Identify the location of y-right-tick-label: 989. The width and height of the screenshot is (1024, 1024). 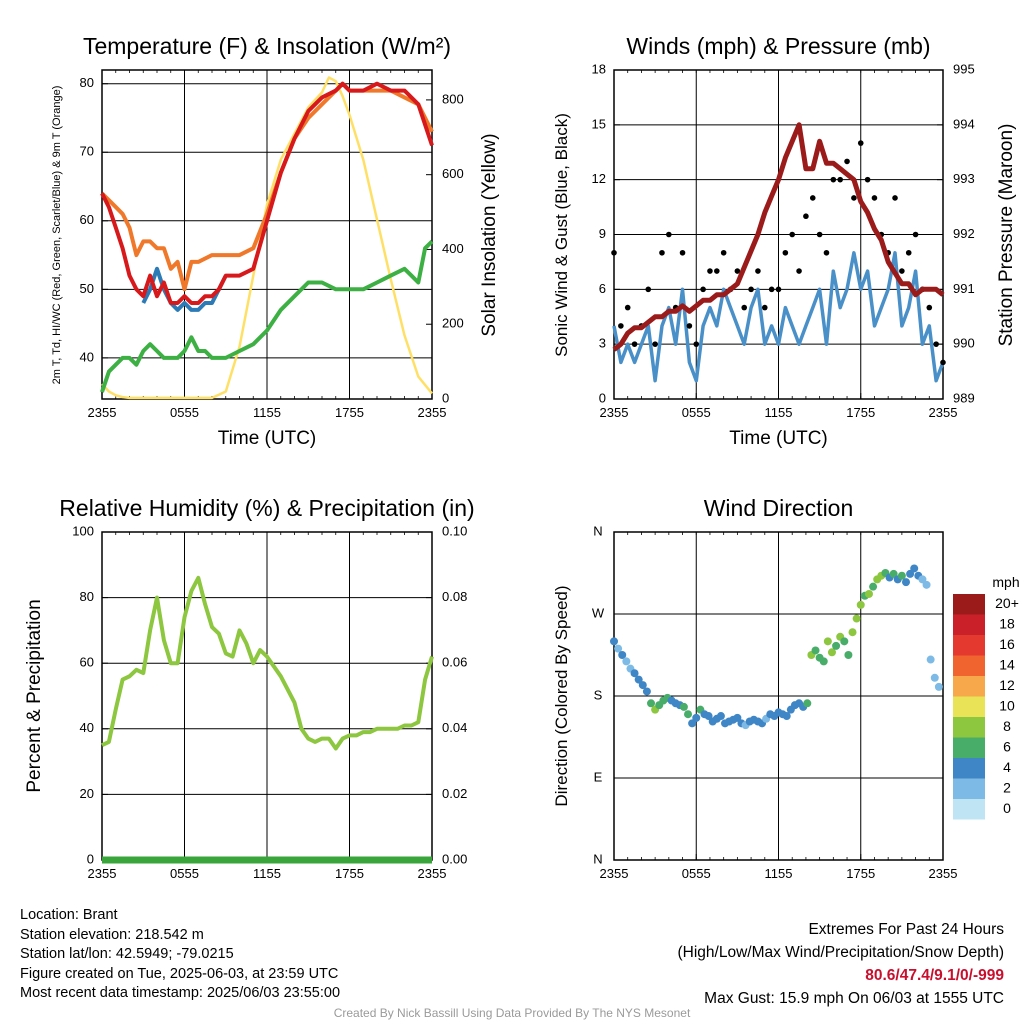
(964, 397).